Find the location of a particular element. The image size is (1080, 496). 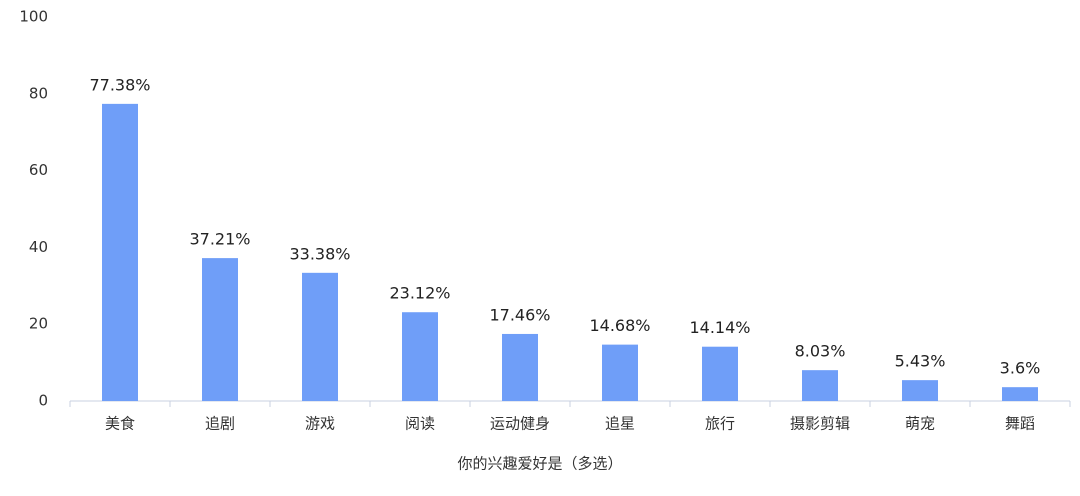

value-label: 3.6% is located at coordinates (1020, 368).